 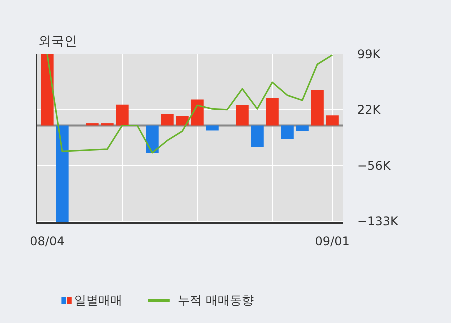 I want to click on legend-label: 일별매매, so click(x=98, y=301).